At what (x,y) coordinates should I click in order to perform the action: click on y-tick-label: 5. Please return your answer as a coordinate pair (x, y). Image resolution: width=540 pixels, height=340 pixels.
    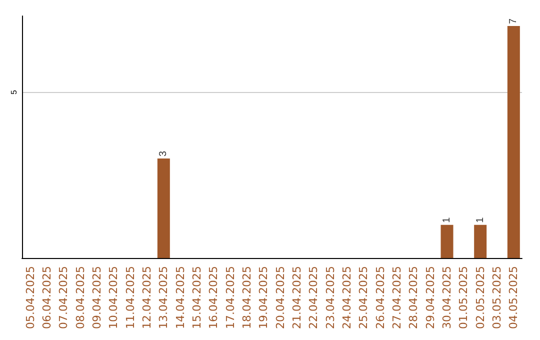
    Looking at the image, I should click on (14, 91).